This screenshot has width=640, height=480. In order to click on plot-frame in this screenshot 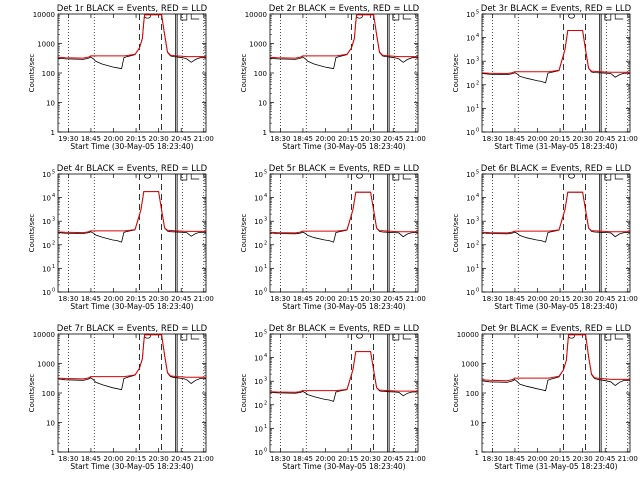, I will do `click(132, 73)`.